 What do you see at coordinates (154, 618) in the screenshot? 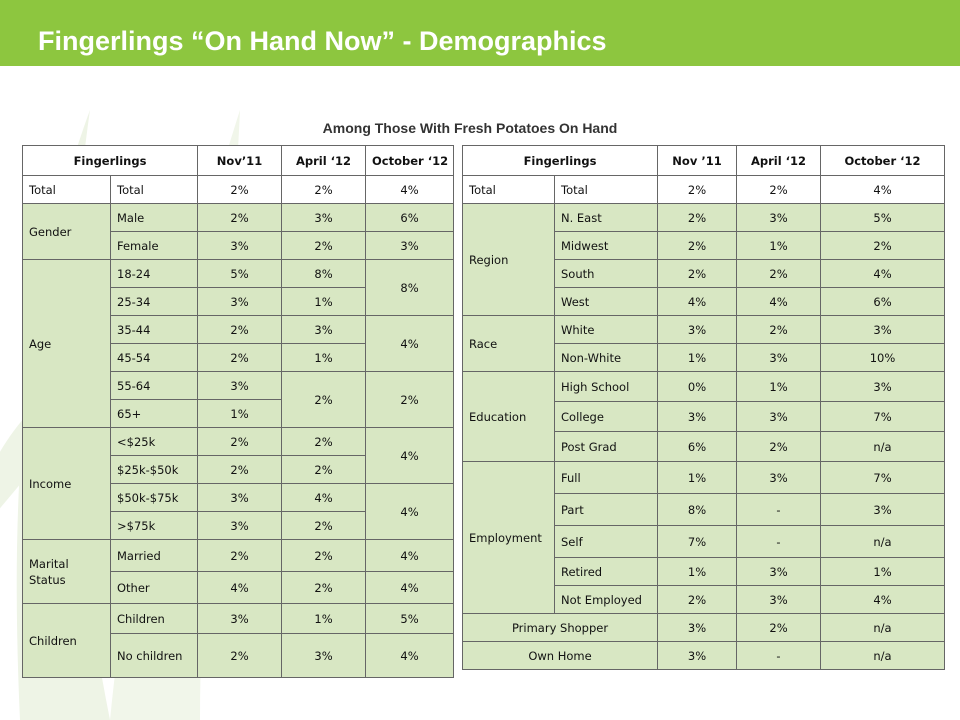
I see `row-label: Children` at bounding box center [154, 618].